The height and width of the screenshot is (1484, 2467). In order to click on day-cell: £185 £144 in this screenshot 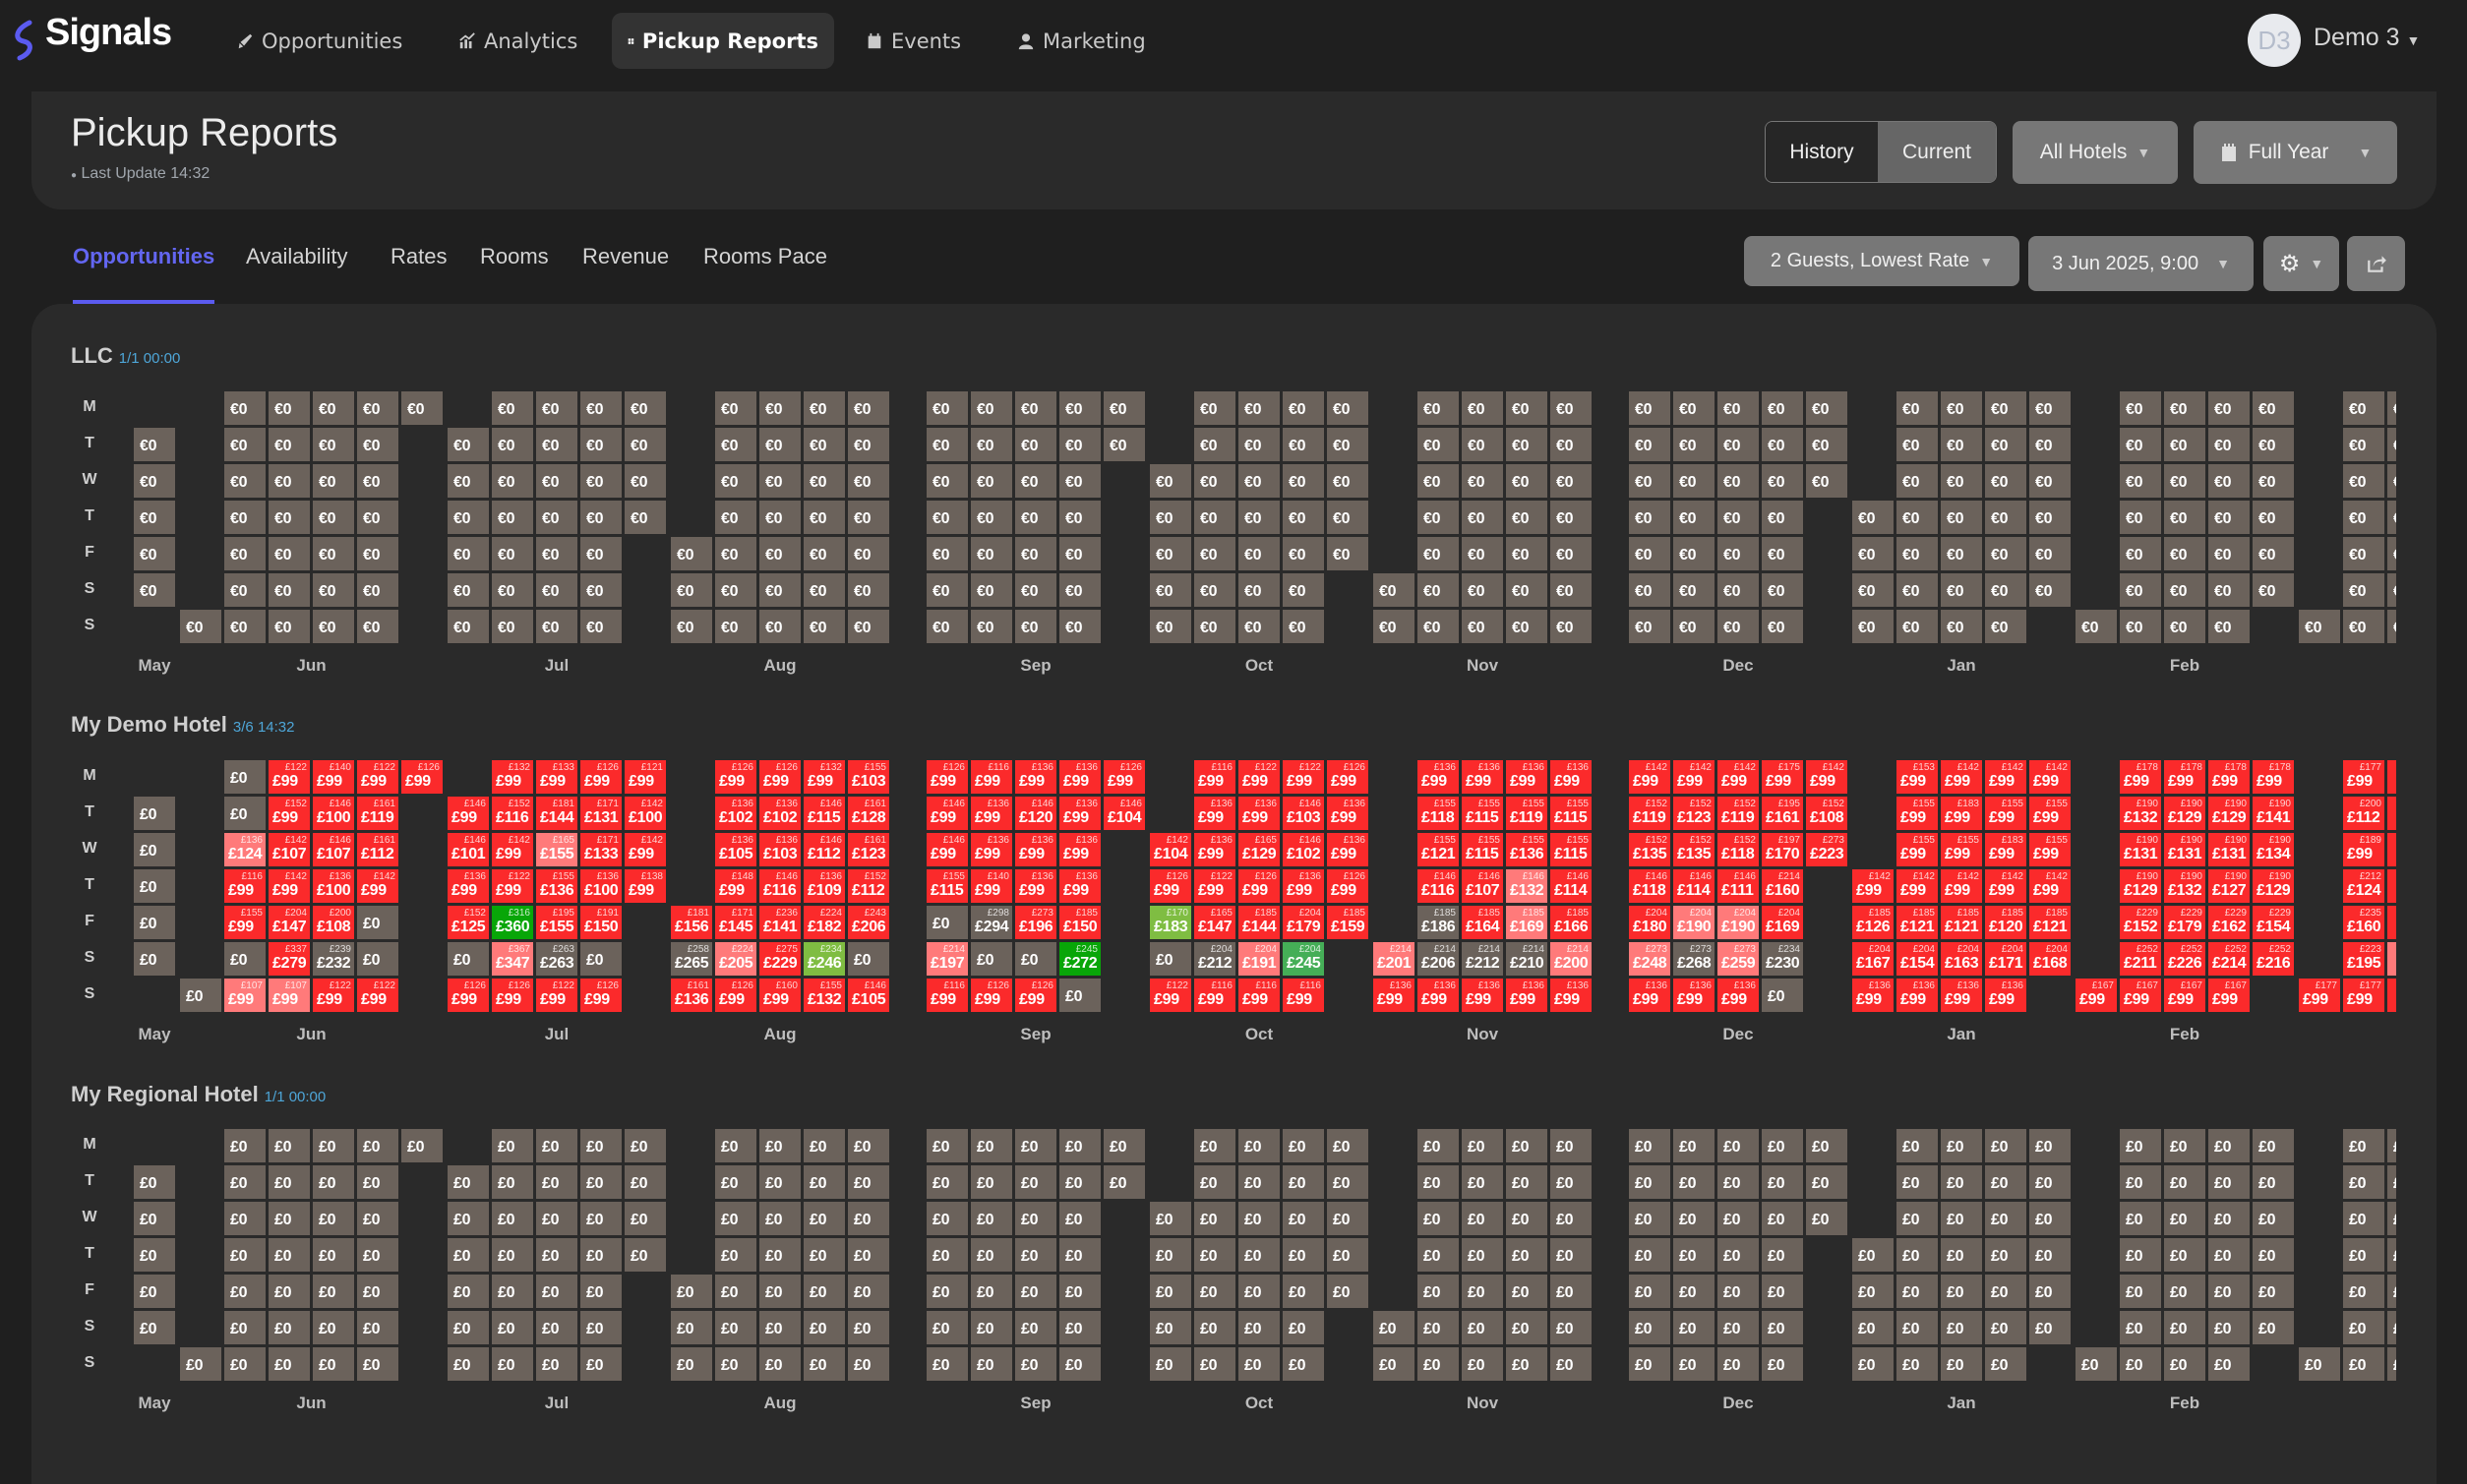, I will do `click(1259, 923)`.